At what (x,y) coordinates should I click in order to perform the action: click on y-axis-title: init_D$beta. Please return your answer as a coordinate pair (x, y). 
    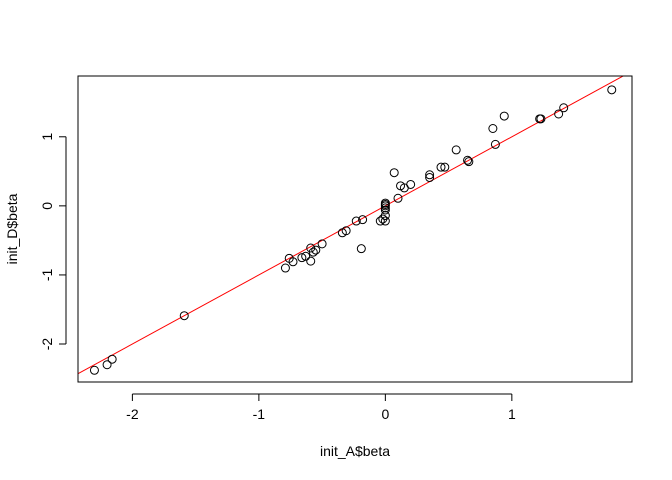
    Looking at the image, I should click on (12, 228).